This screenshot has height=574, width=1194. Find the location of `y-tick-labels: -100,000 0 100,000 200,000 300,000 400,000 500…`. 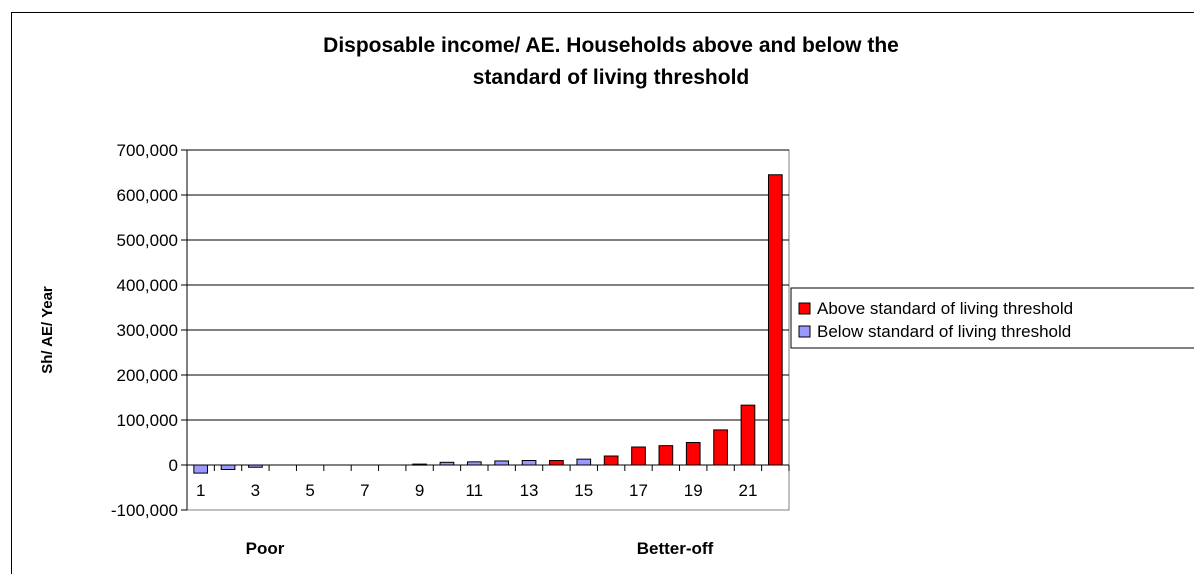

y-tick-labels: -100,000 0 100,000 200,000 300,000 400,000 500… is located at coordinates (144, 330).